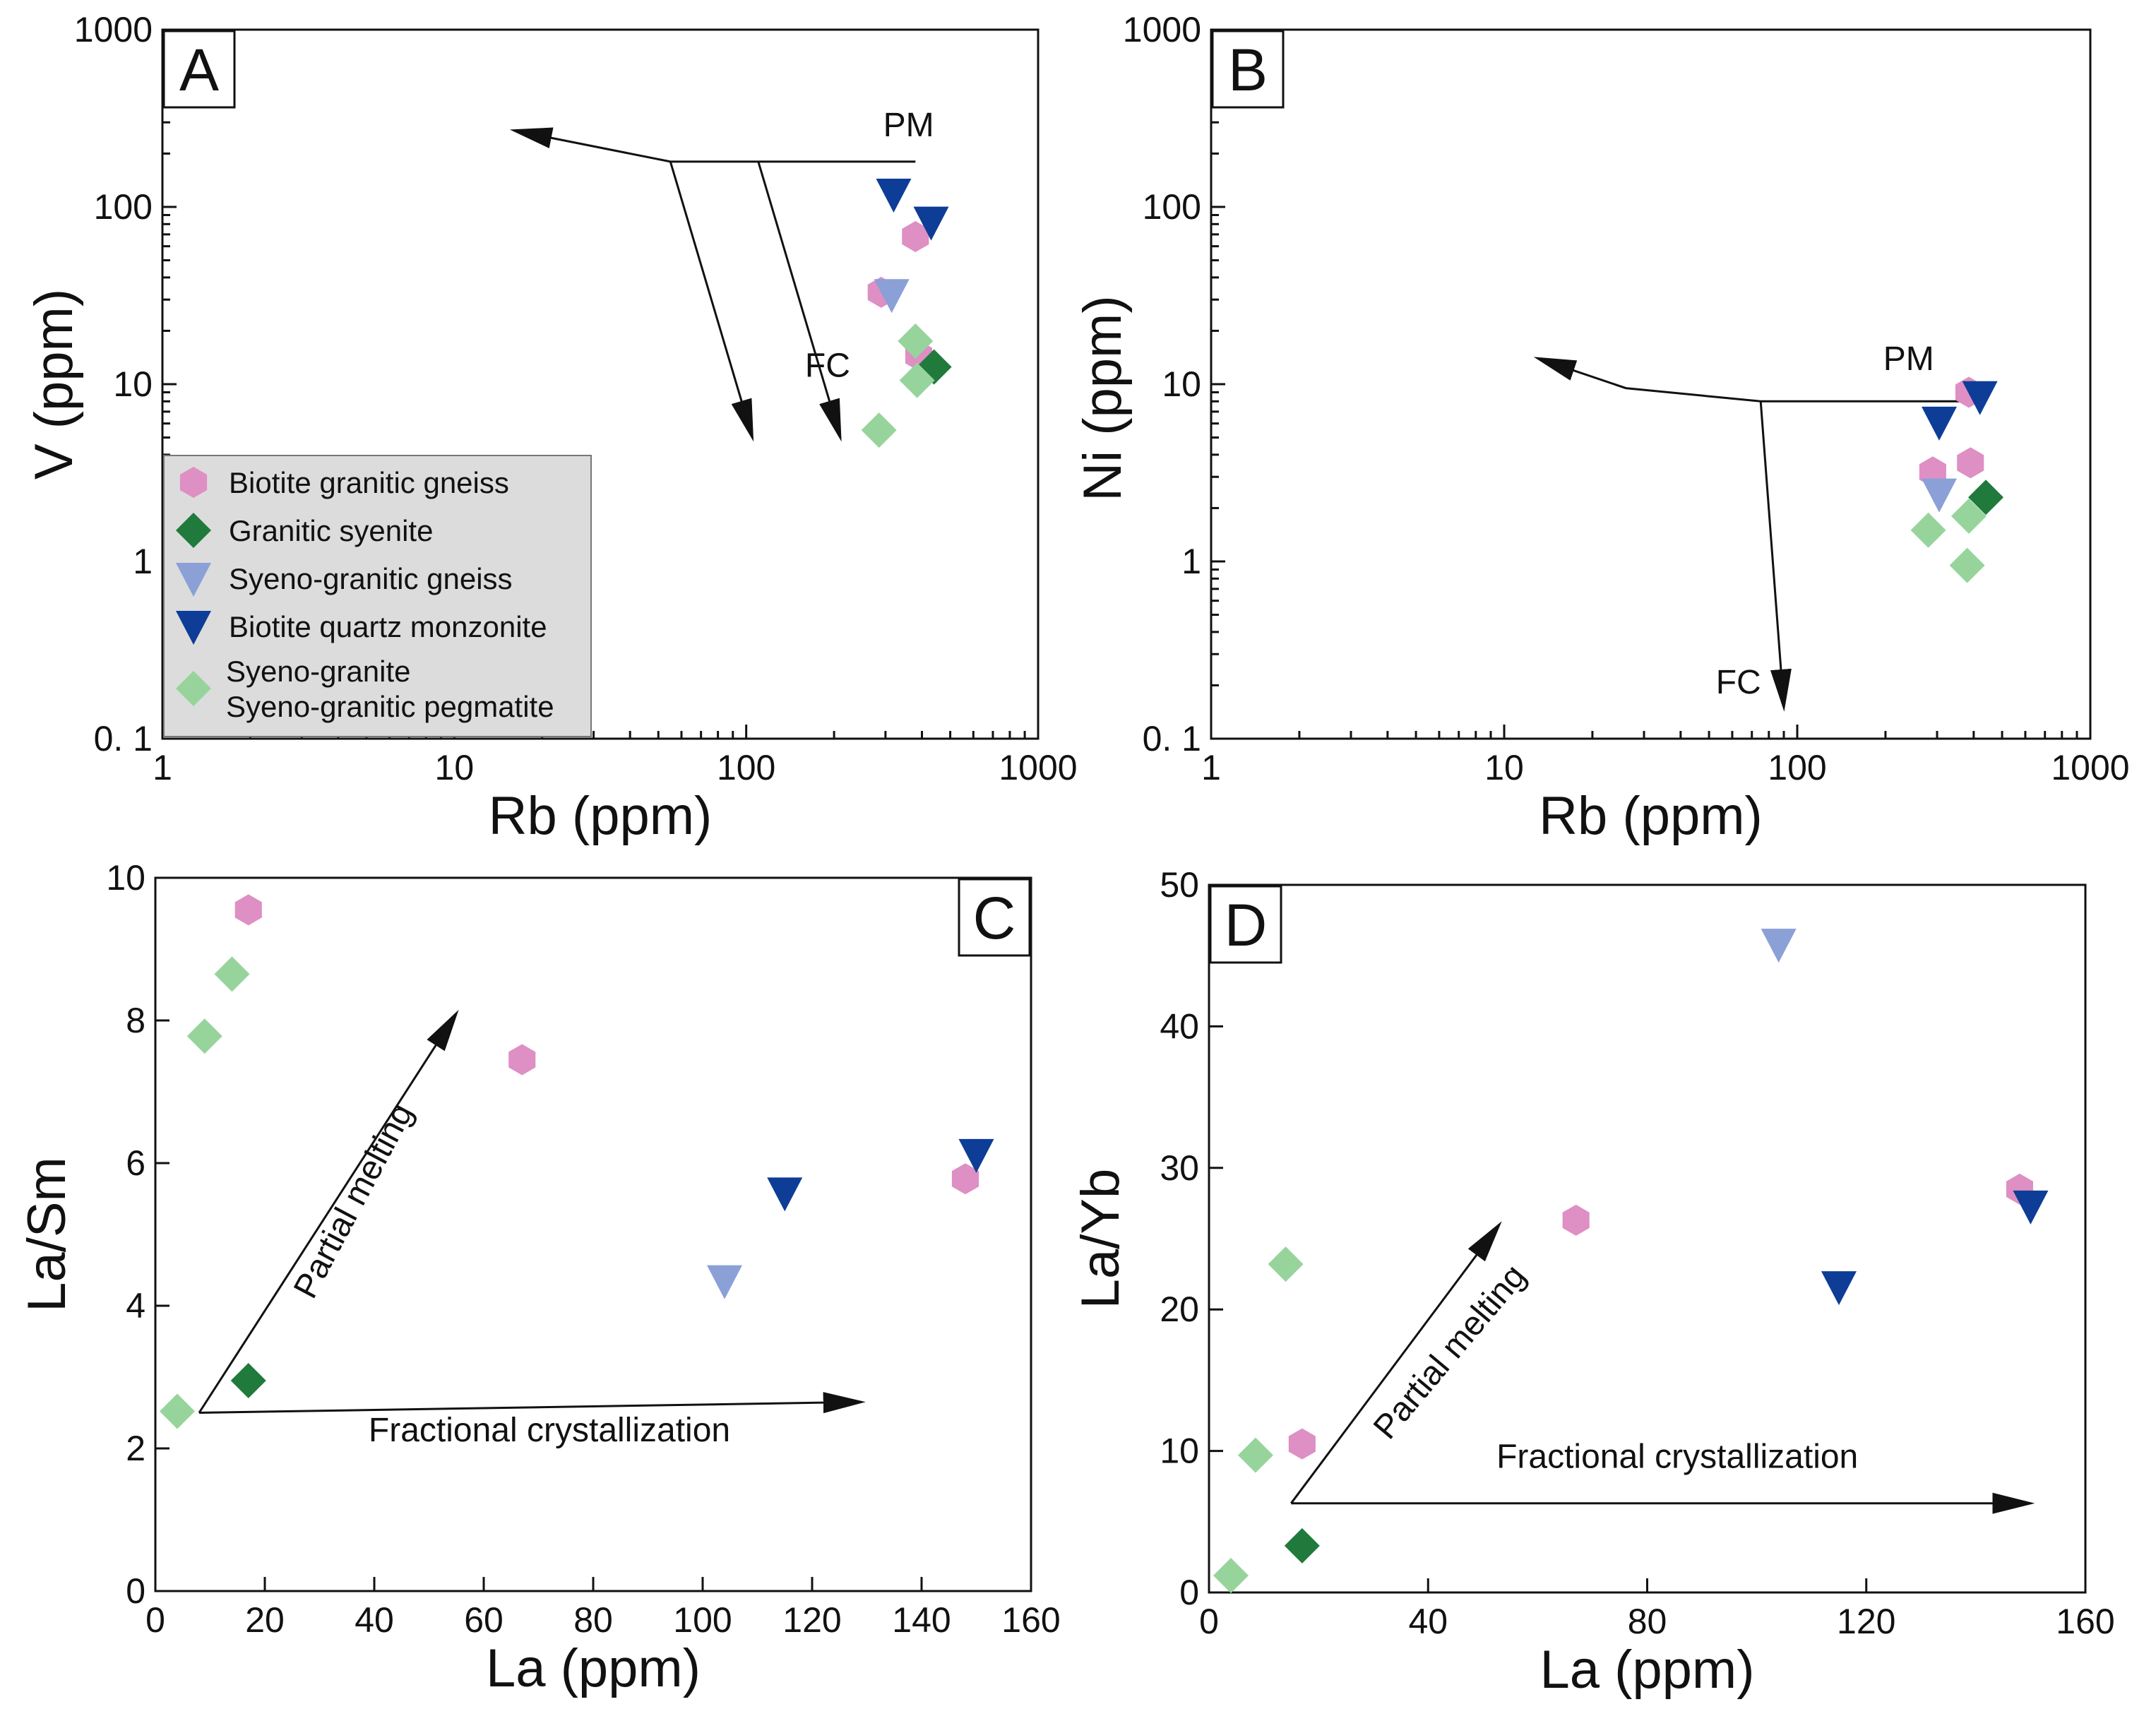 This screenshot has height=1733, width=2156. I want to click on panel-d-label-box, so click(1245, 924).